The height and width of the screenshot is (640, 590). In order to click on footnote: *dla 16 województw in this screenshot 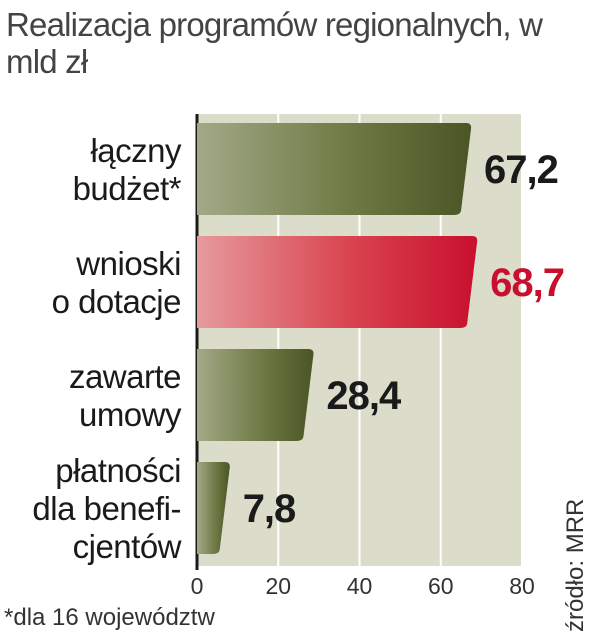, I will do `click(109, 617)`.